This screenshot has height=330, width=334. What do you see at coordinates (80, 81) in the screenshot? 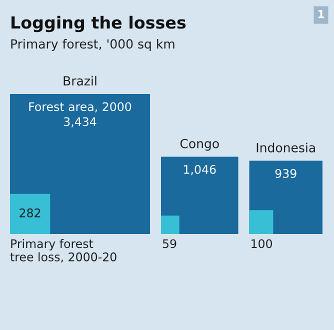
I see `category-label: Brazil` at bounding box center [80, 81].